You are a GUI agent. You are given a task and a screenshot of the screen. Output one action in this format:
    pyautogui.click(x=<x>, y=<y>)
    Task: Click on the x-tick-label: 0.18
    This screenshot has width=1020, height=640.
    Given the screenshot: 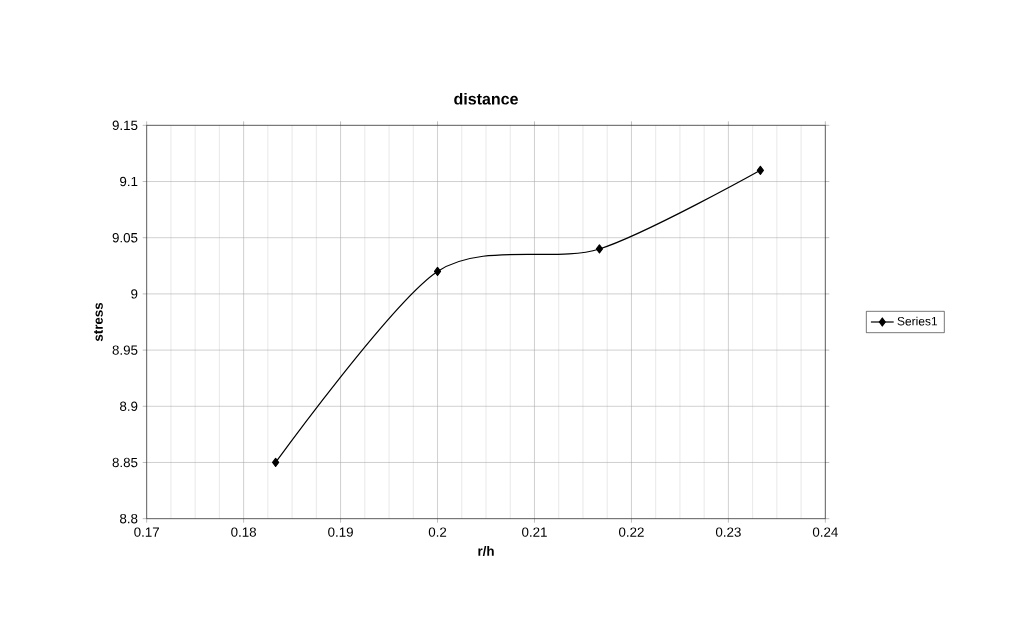 What is the action you would take?
    pyautogui.click(x=244, y=532)
    